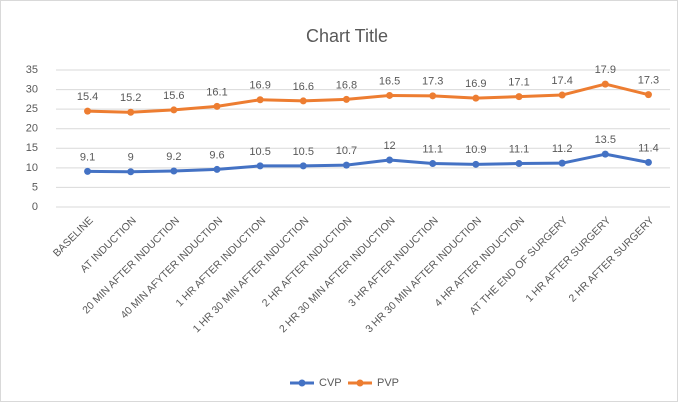  I want to click on data-label: 16.5, so click(389, 81).